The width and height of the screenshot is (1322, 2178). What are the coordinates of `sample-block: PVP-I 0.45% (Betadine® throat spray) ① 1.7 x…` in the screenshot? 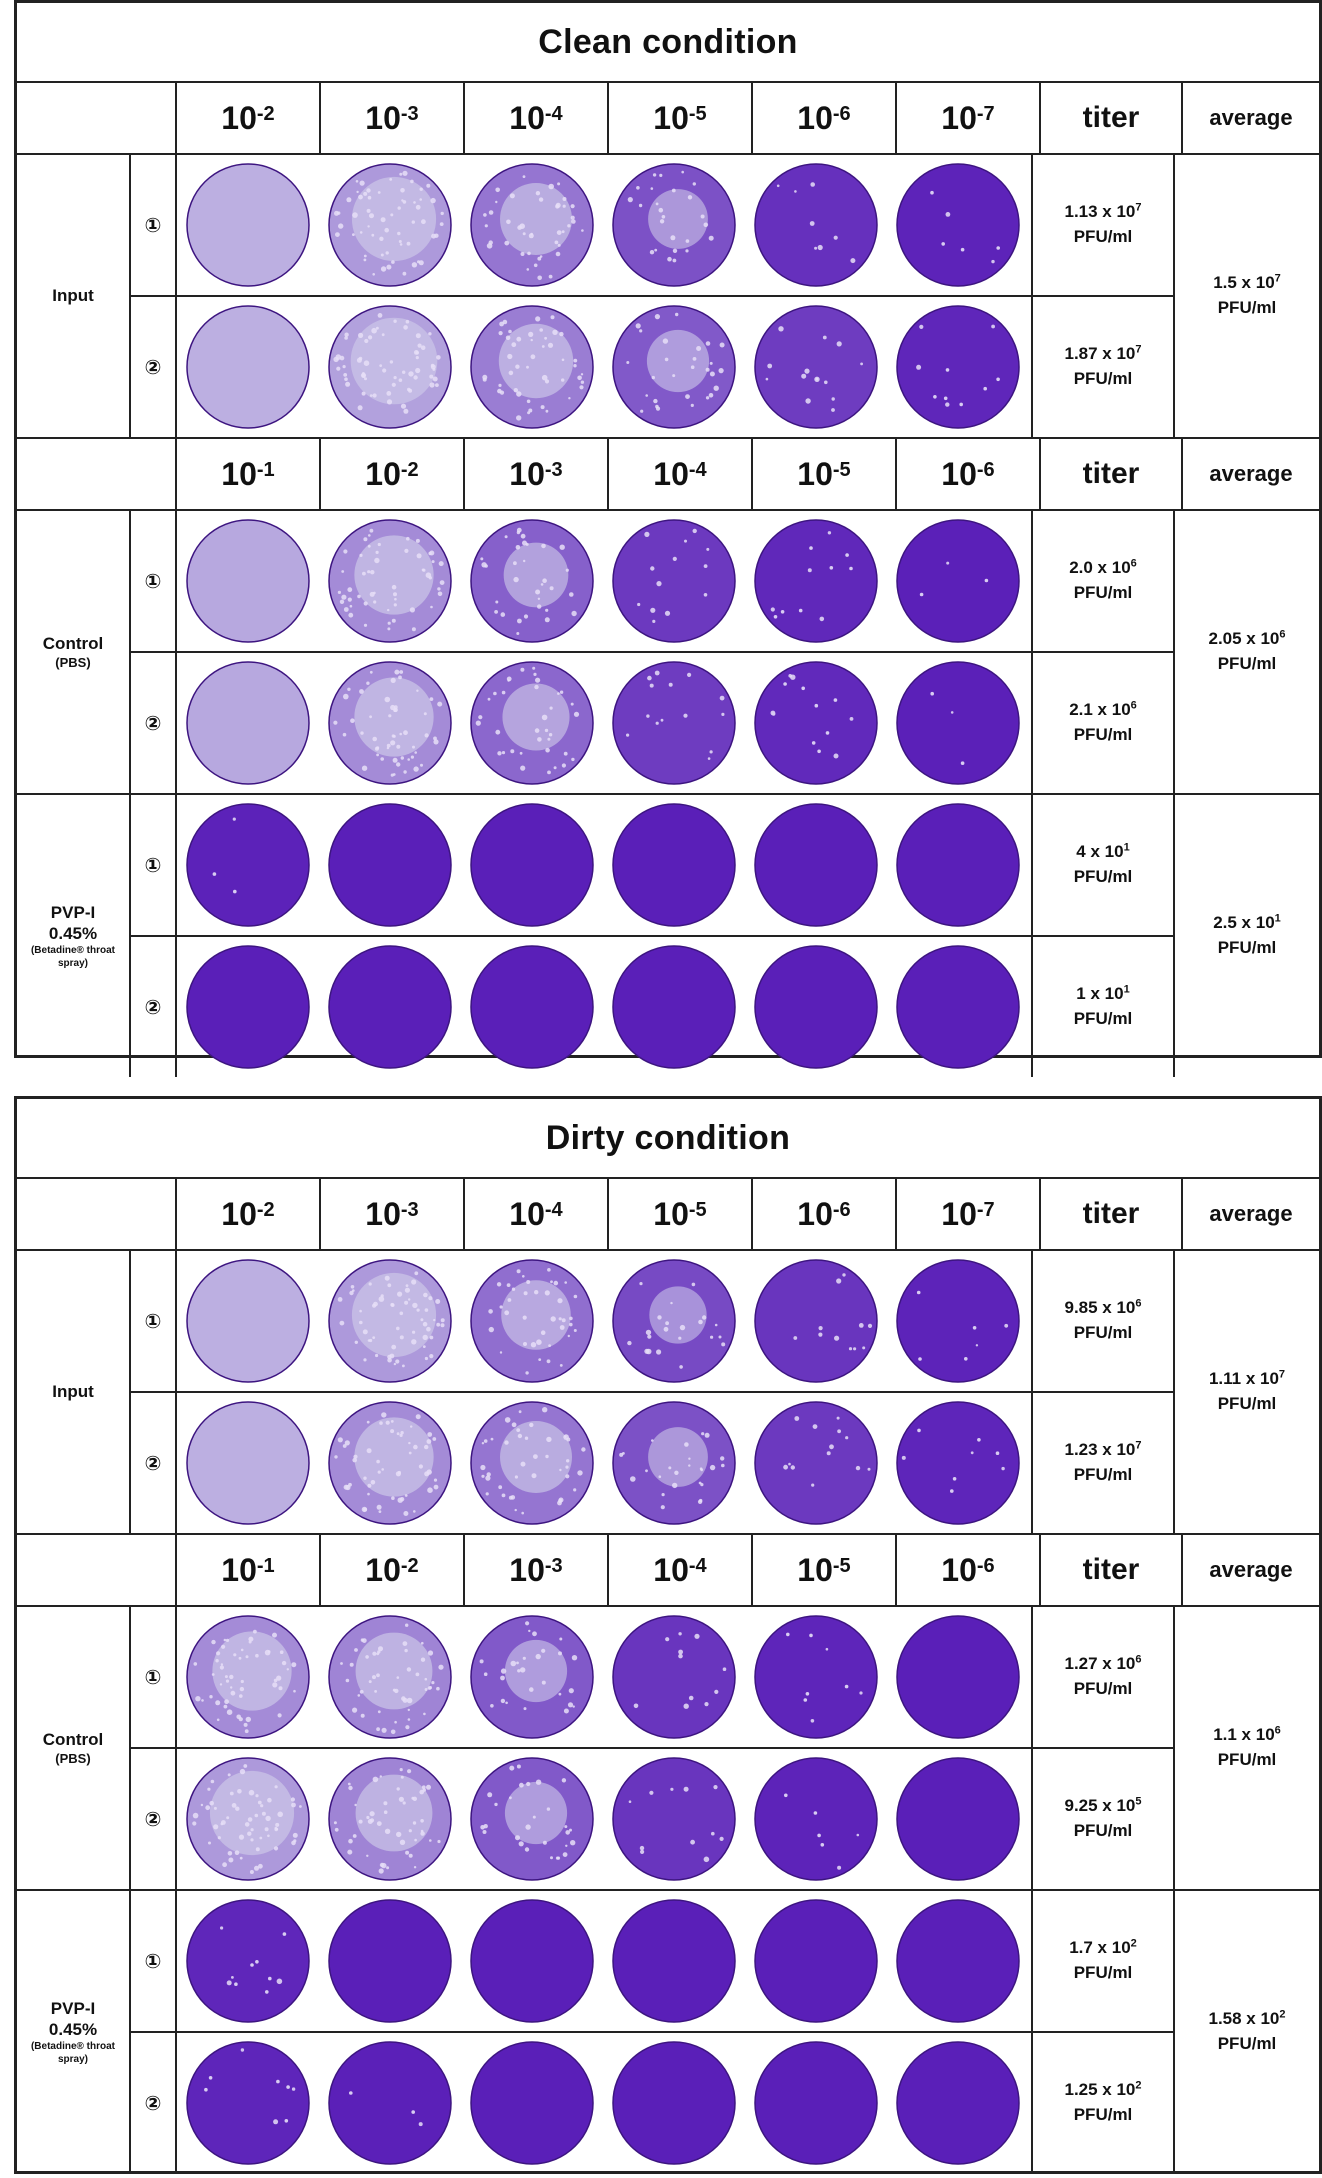 It's located at (668, 2032).